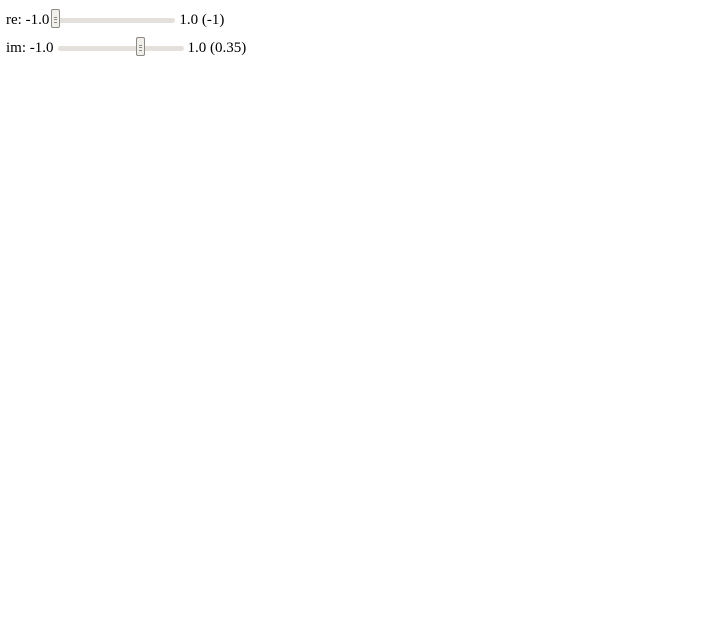  I want to click on im-slider-thumb, so click(140, 46).